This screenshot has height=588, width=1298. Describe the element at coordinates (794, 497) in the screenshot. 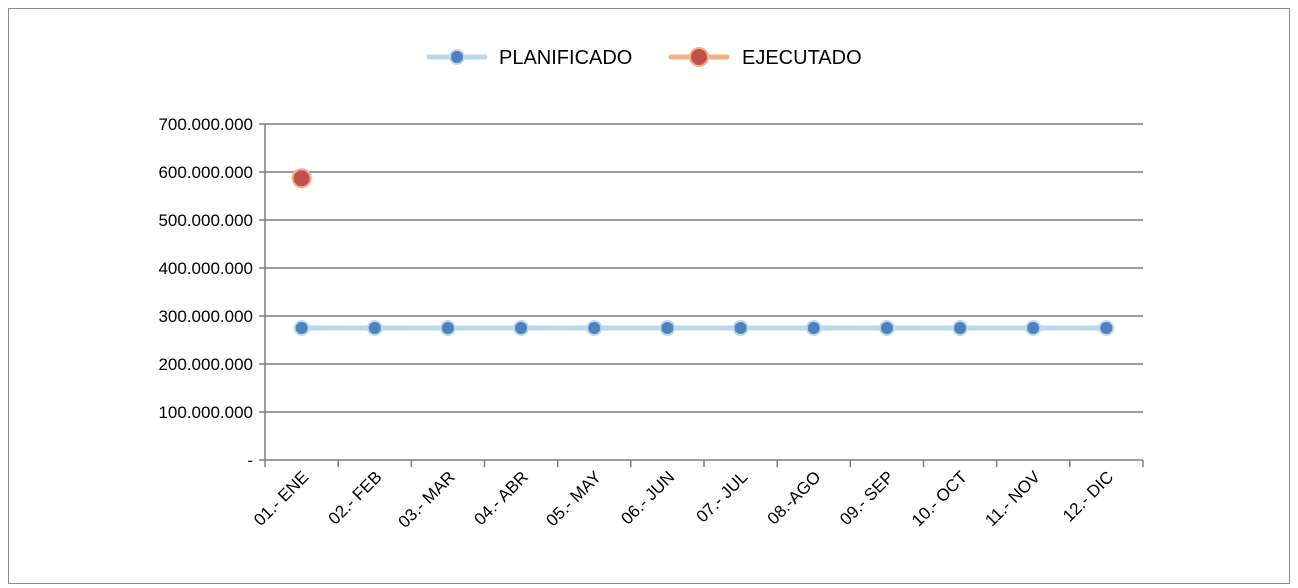

I see `x-tick-label: 08.-AGO` at that location.